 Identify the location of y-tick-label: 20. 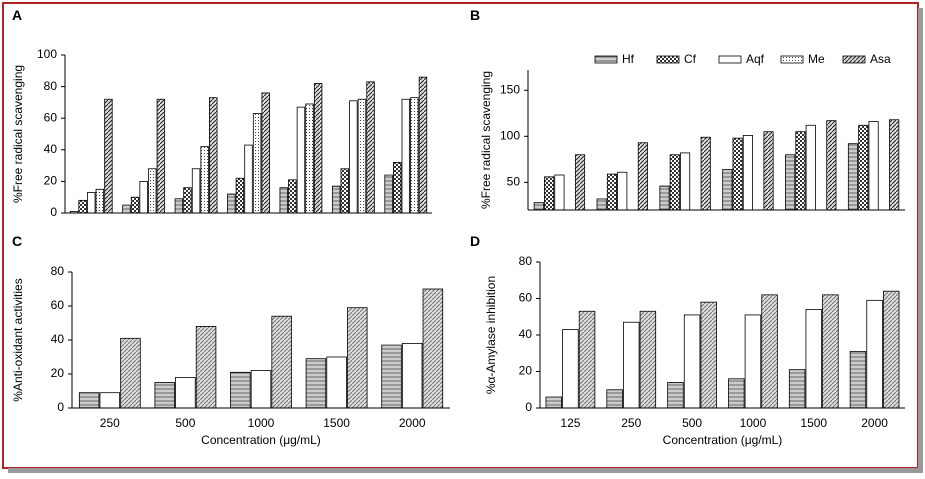
(526, 371).